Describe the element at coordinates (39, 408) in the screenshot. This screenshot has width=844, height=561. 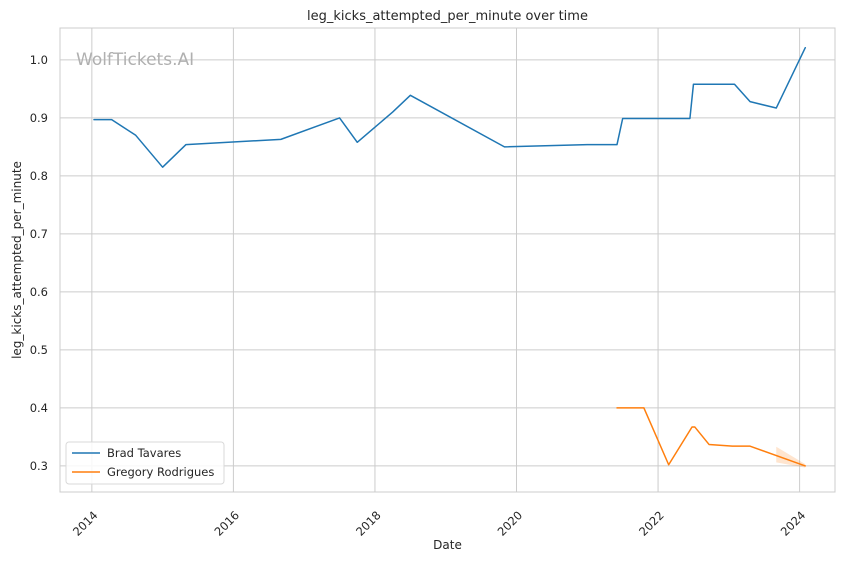
I see `y-tick-label: 0.4` at that location.